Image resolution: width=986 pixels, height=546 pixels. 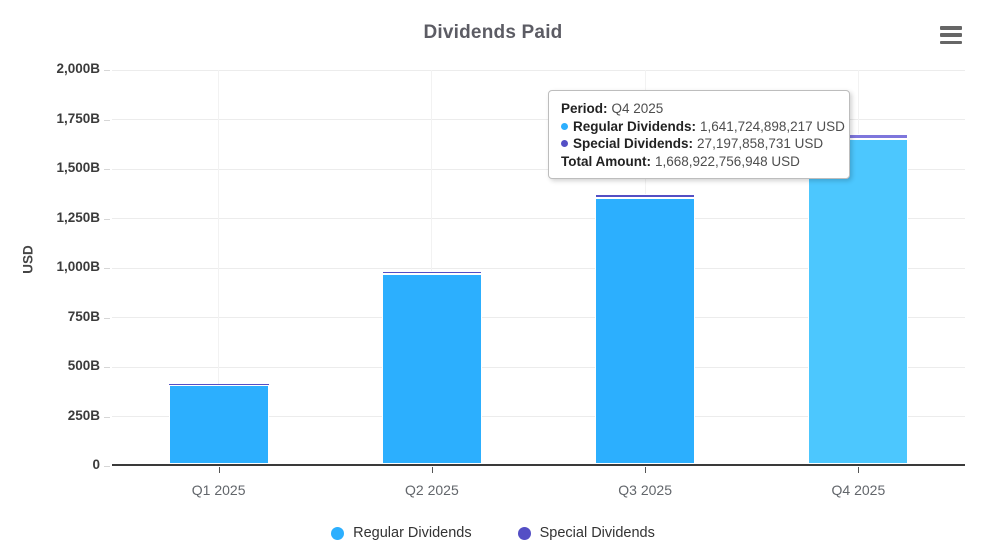 What do you see at coordinates (78, 217) in the screenshot?
I see `y-axis-label: 1,250B` at bounding box center [78, 217].